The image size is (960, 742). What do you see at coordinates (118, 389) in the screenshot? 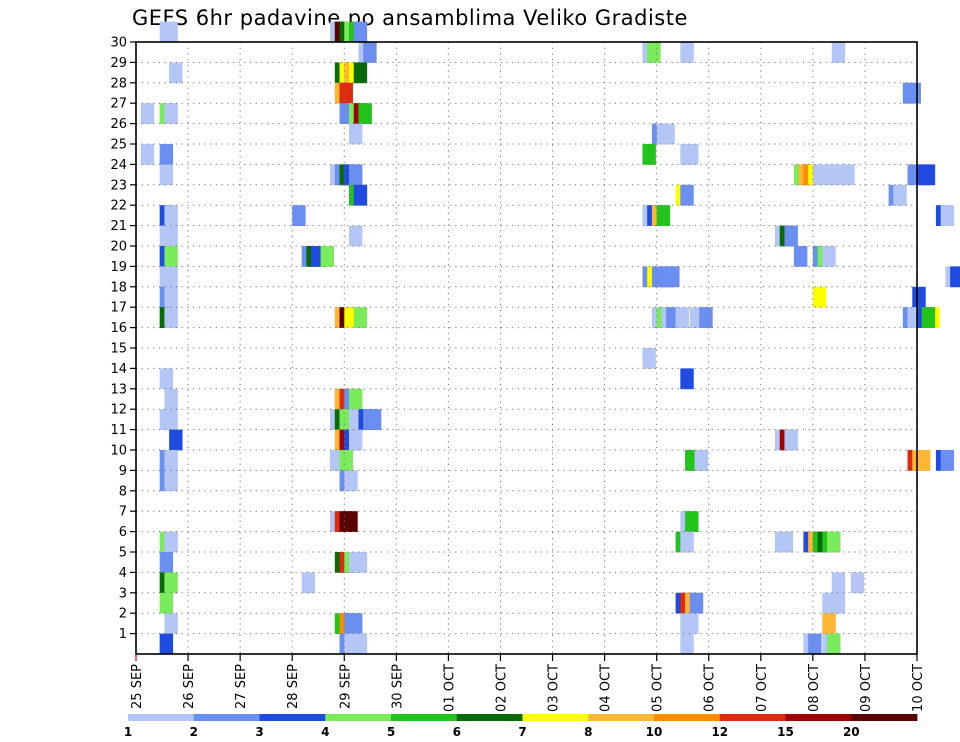
I see `y-tick-label: 13` at bounding box center [118, 389].